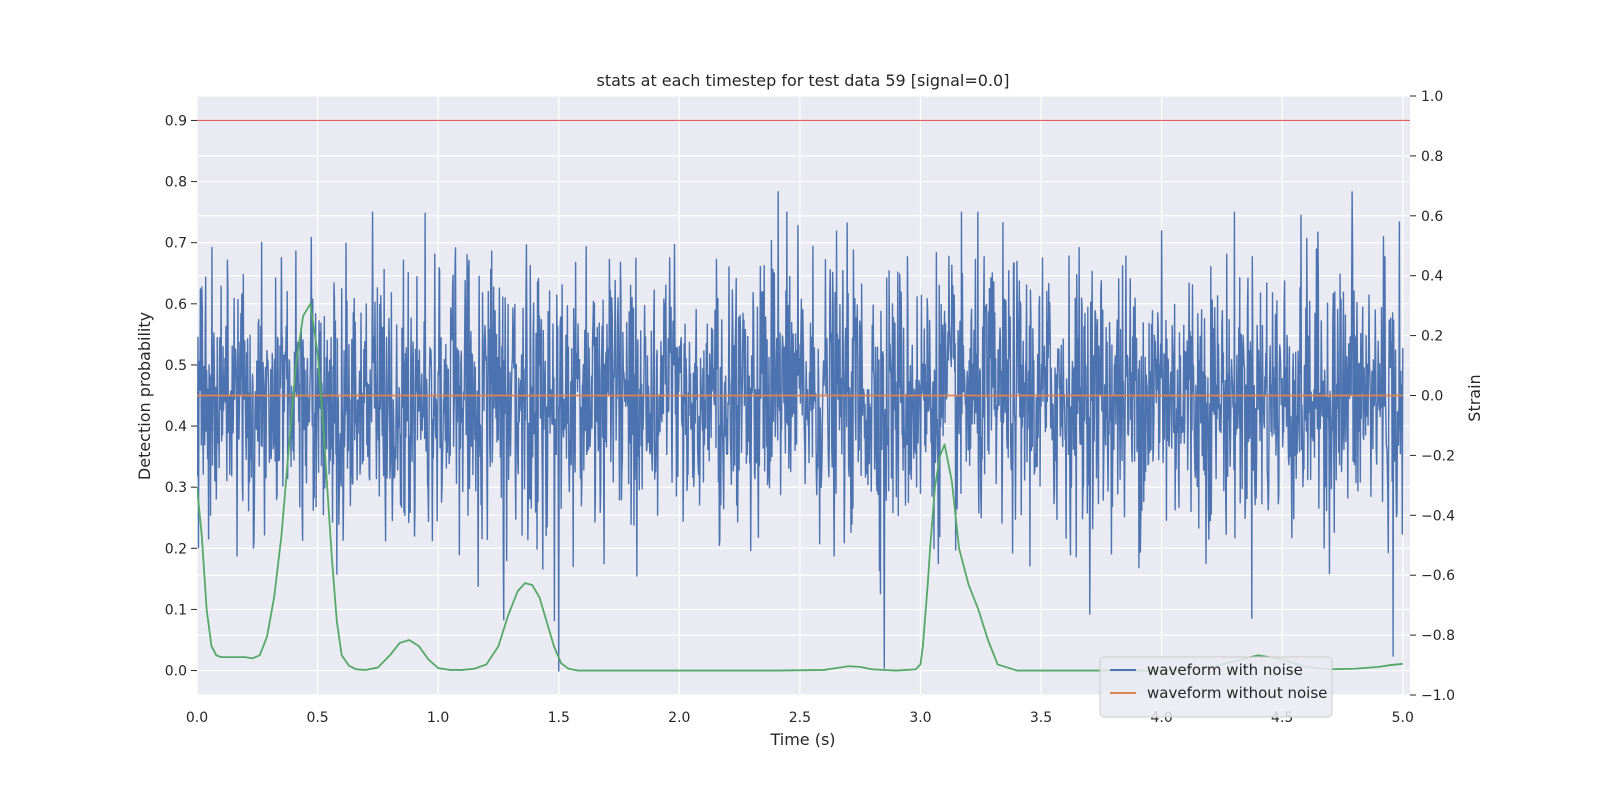  Describe the element at coordinates (176, 366) in the screenshot. I see `y-tick-label: 0.5` at that location.